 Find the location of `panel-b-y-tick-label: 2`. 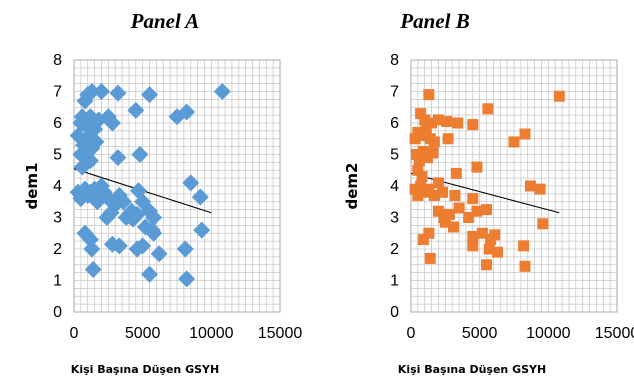

panel-b-y-tick-label: 2 is located at coordinates (394, 249).